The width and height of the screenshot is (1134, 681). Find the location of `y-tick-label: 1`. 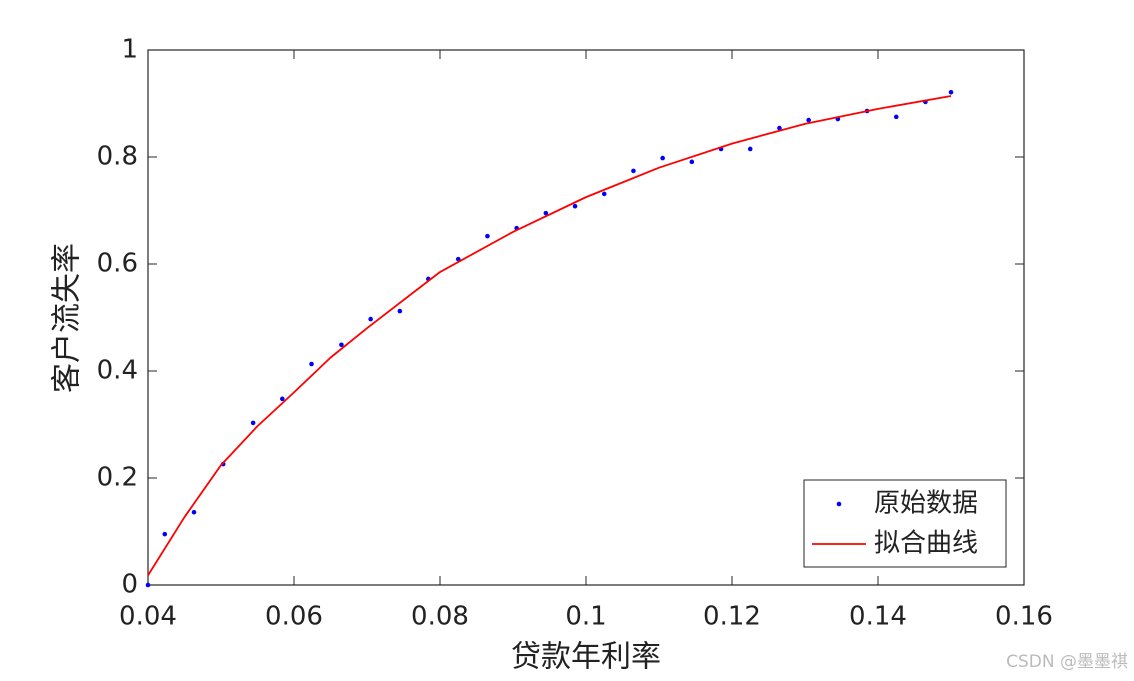

y-tick-label: 1 is located at coordinates (129, 50).